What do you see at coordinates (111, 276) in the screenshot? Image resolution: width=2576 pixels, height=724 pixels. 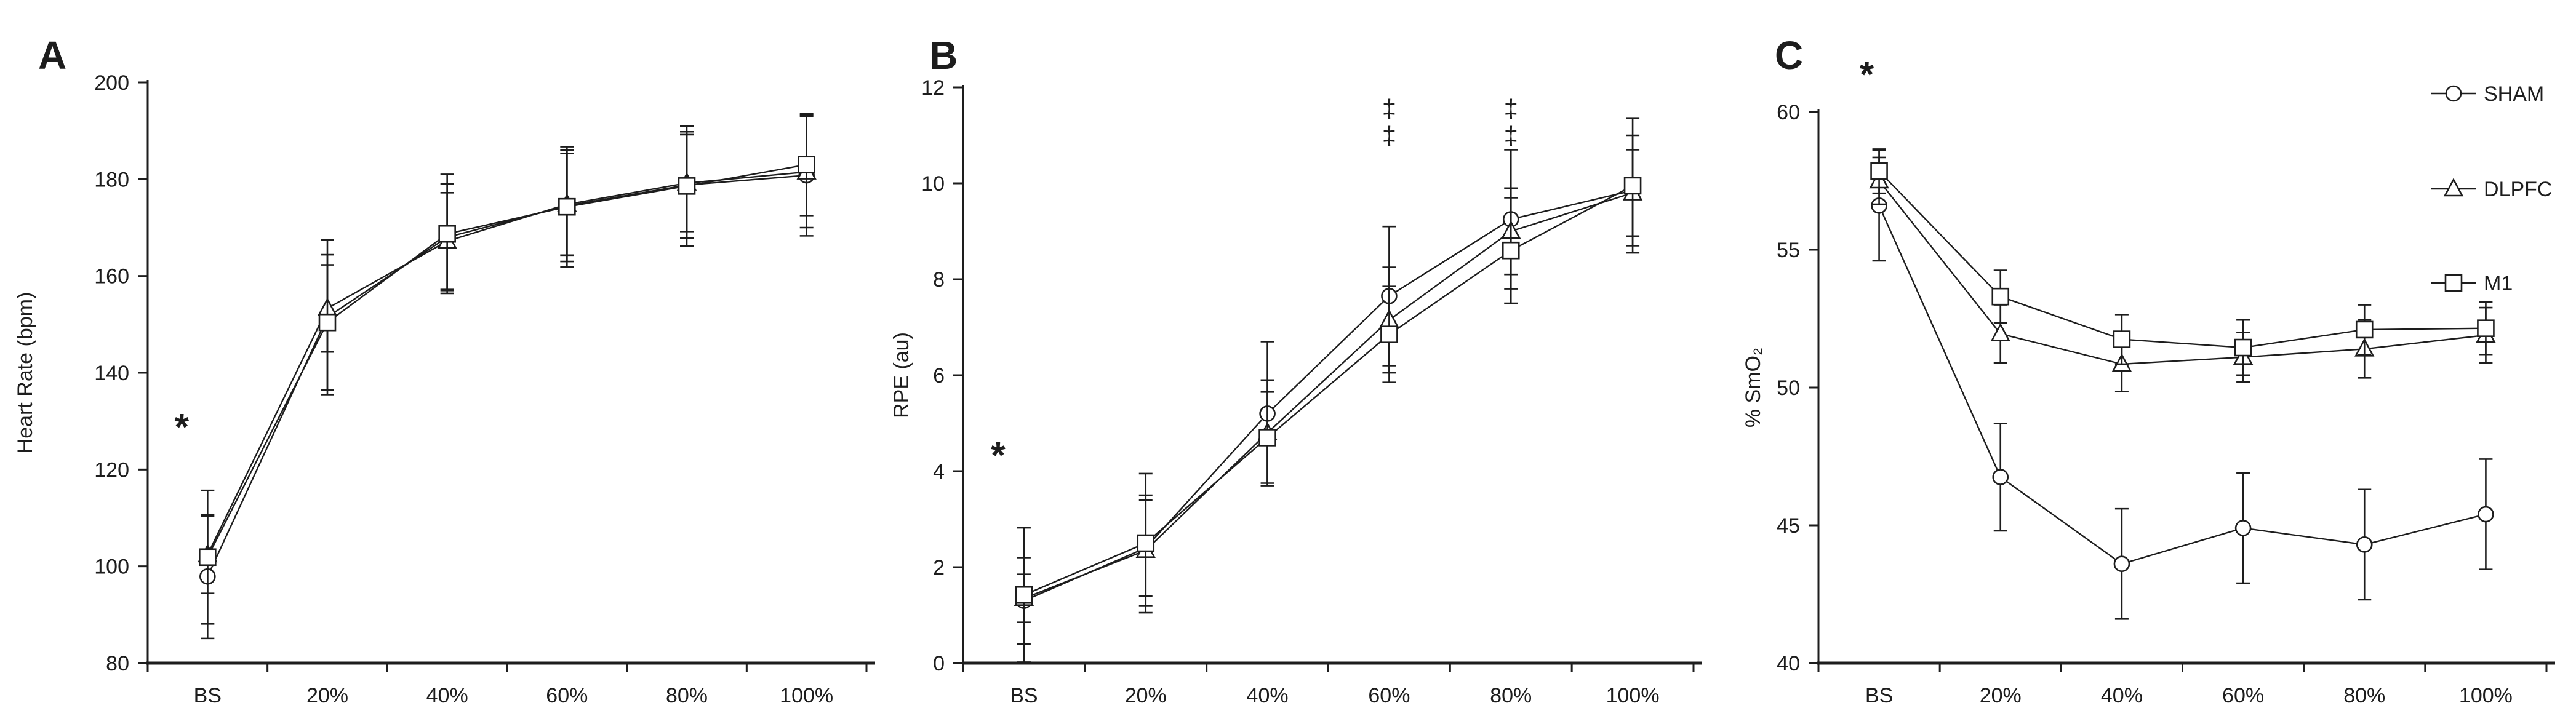 I see `y-tick-label: 160` at bounding box center [111, 276].